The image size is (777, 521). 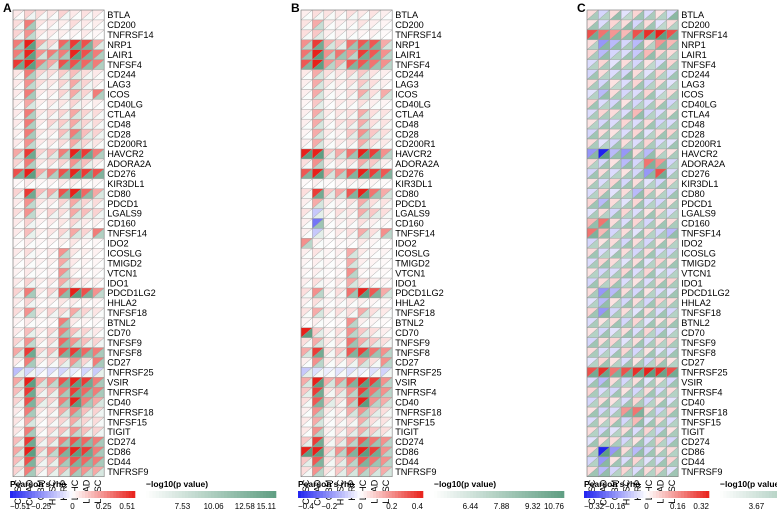 I want to click on gene-label: CD160, so click(x=695, y=224).